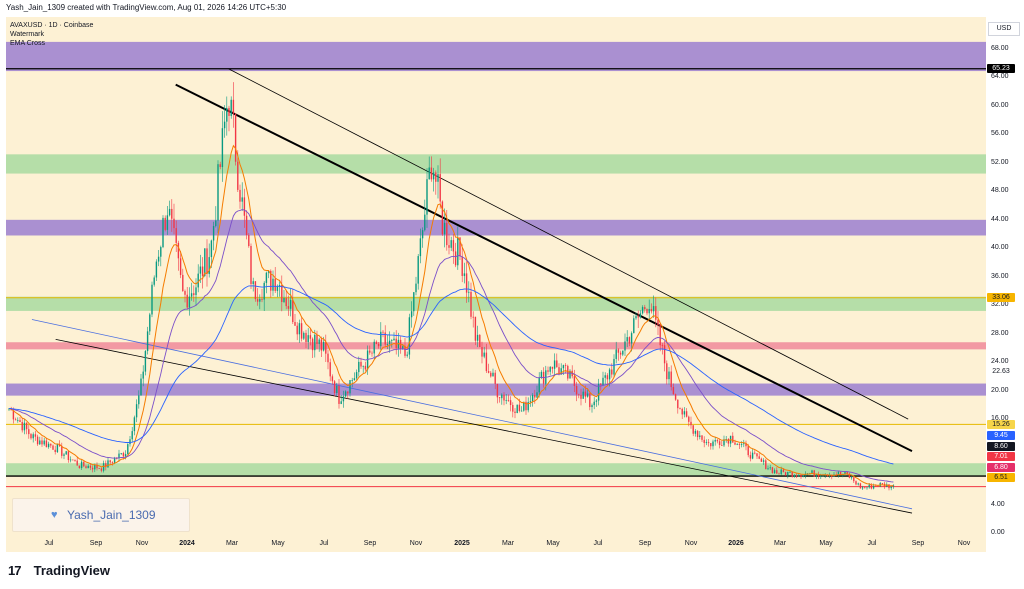  Describe the element at coordinates (998, 504) in the screenshot. I see `price-tick-label: 4.00` at that location.